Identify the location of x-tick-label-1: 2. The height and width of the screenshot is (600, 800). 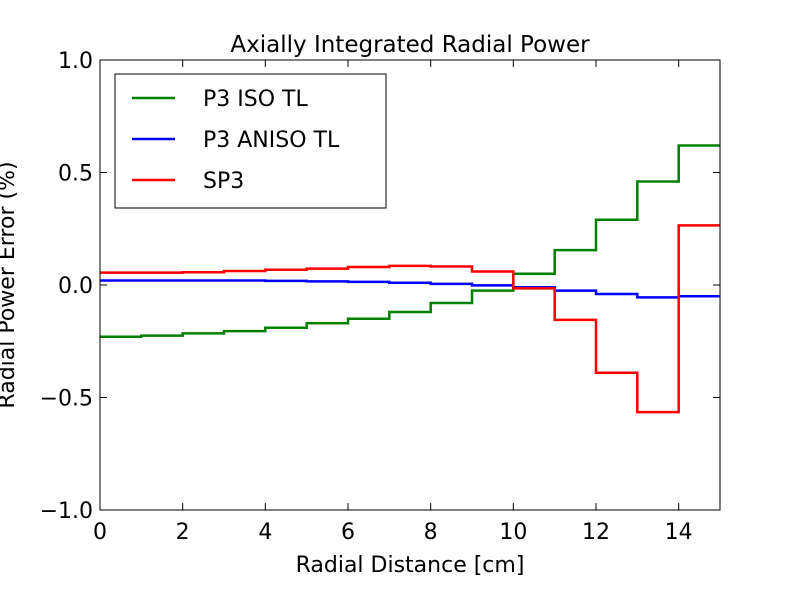
(183, 532).